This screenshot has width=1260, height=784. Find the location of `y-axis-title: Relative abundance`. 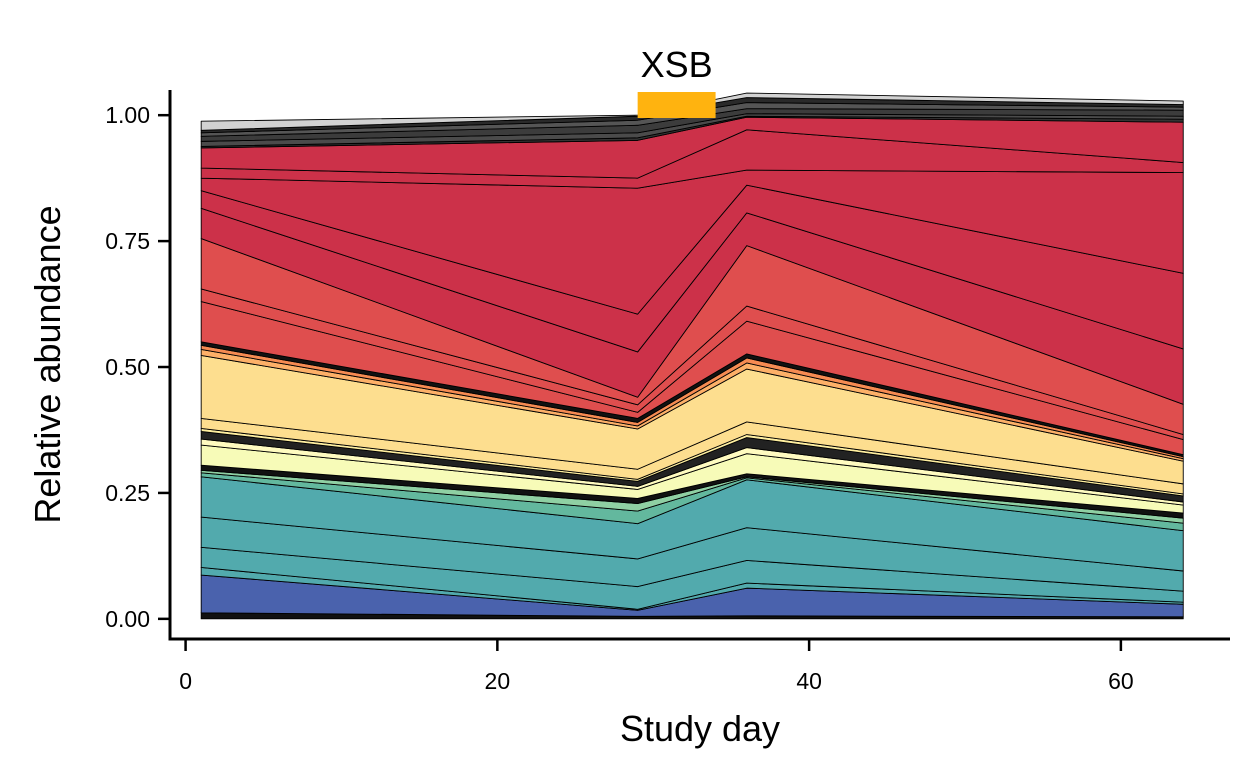

y-axis-title: Relative abundance is located at coordinates (47, 364).